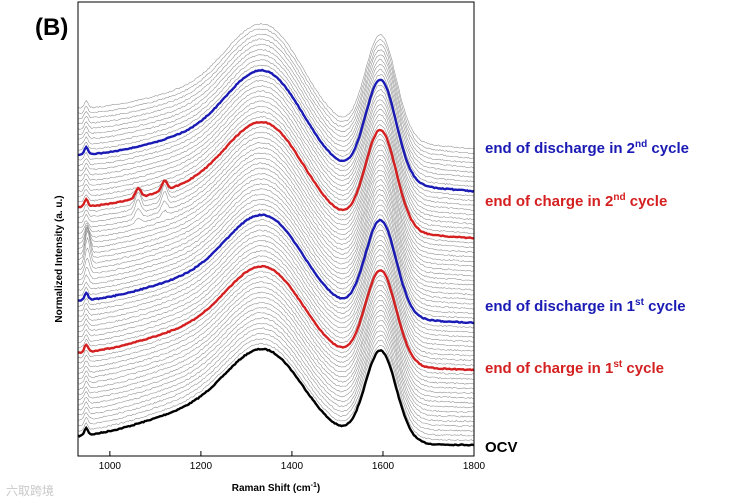  What do you see at coordinates (201, 466) in the screenshot?
I see `x-tick-label: 1200` at bounding box center [201, 466].